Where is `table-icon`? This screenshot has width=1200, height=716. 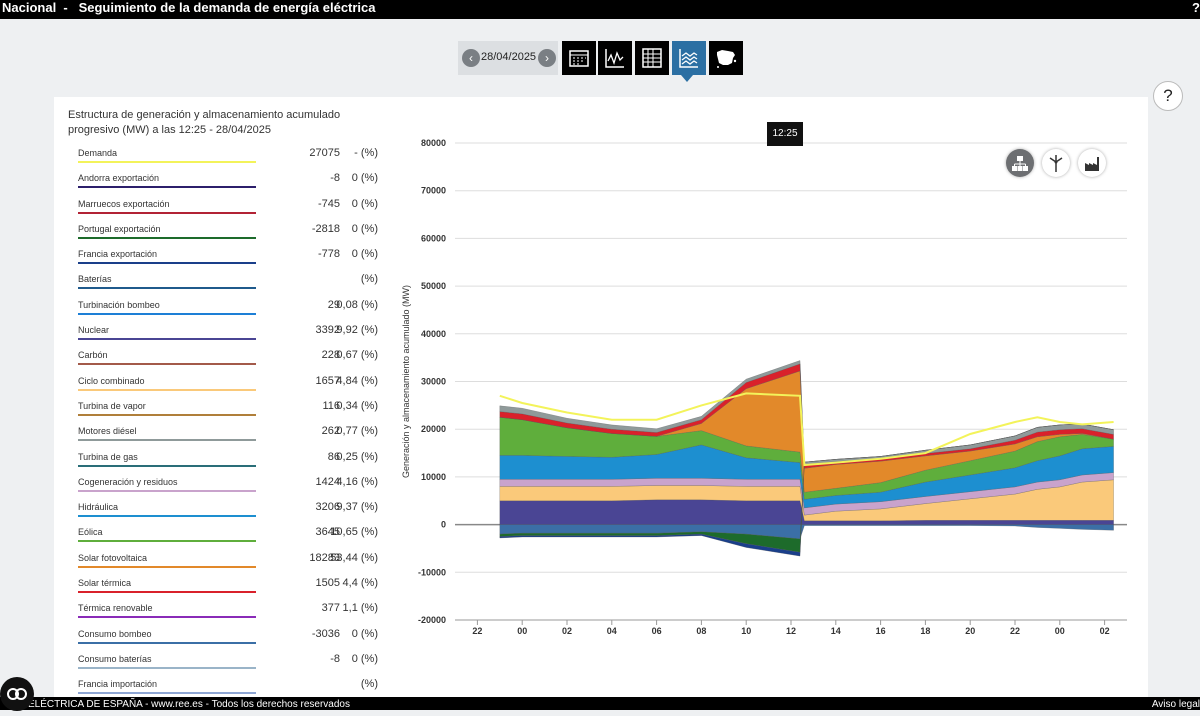
table-icon is located at coordinates (652, 58).